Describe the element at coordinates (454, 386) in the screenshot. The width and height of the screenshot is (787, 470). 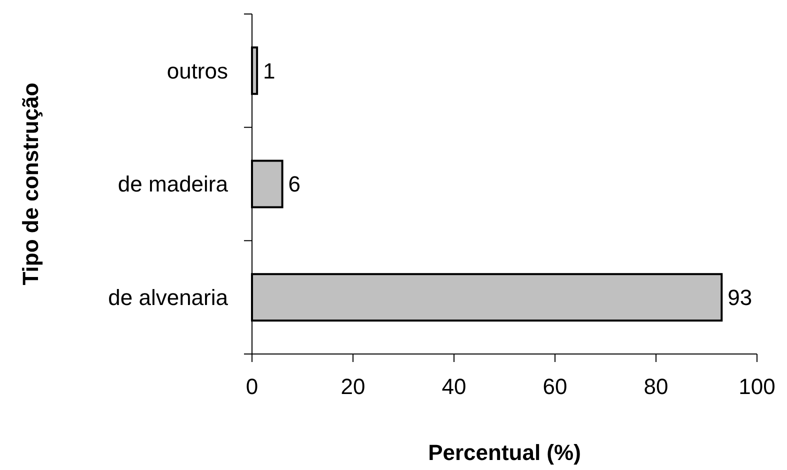
I see `x-tick-label: 40` at that location.